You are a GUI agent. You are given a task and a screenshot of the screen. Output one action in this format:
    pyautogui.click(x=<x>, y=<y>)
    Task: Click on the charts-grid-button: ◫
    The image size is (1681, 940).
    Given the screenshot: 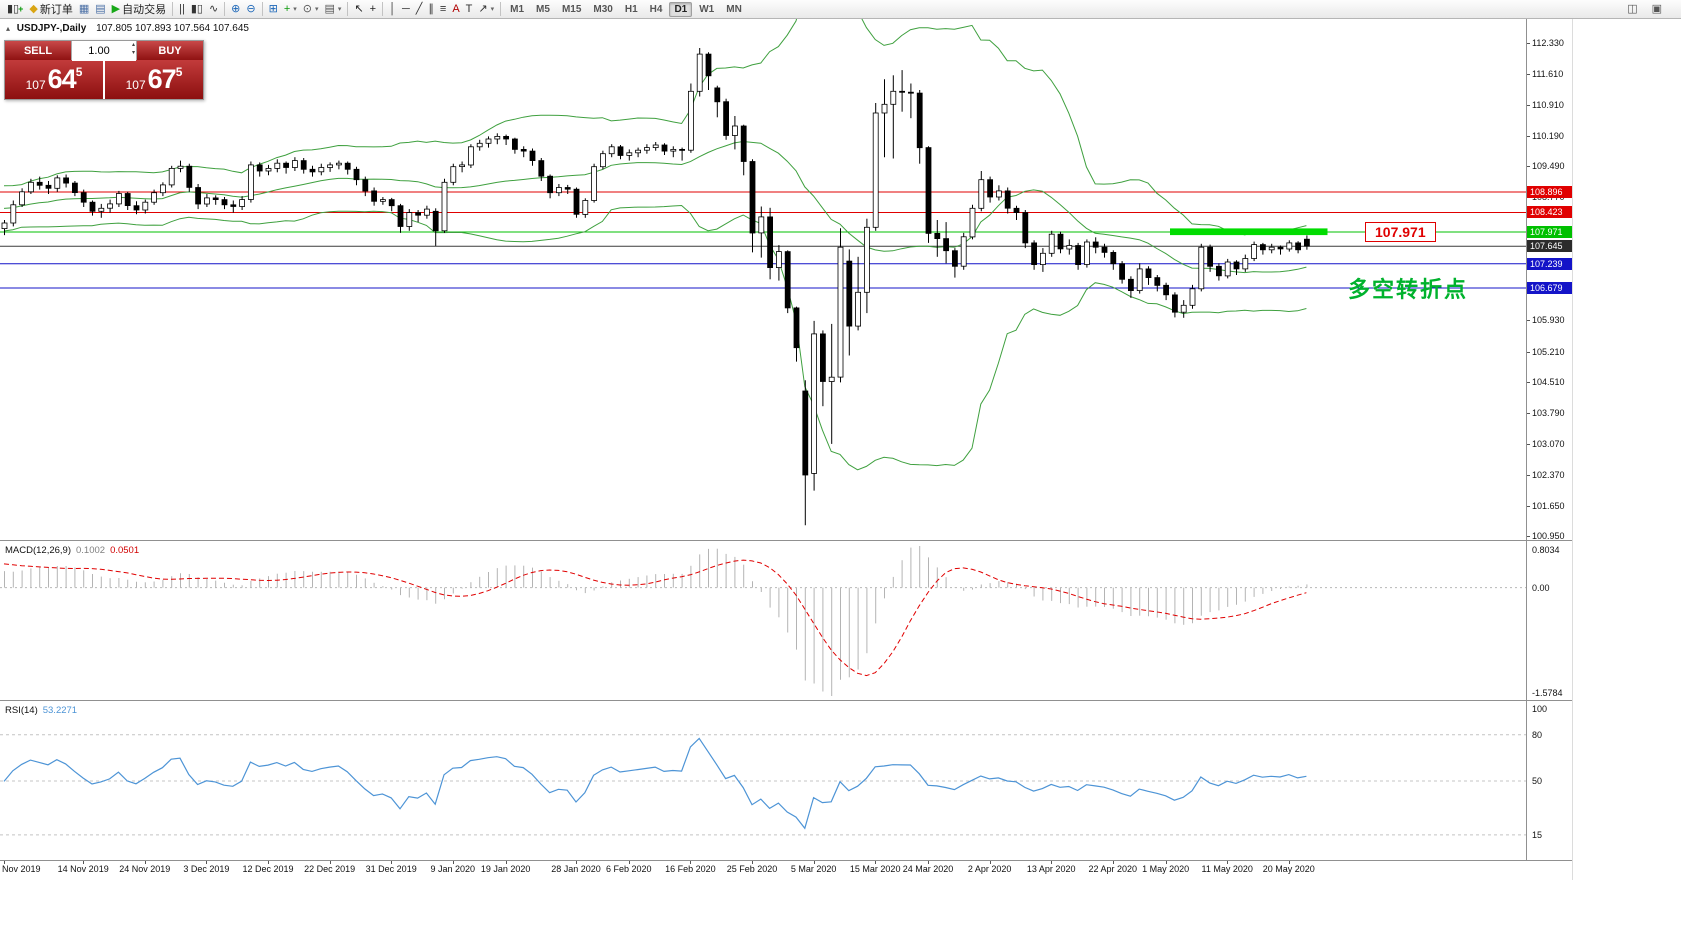 What is the action you would take?
    pyautogui.click(x=1632, y=9)
    